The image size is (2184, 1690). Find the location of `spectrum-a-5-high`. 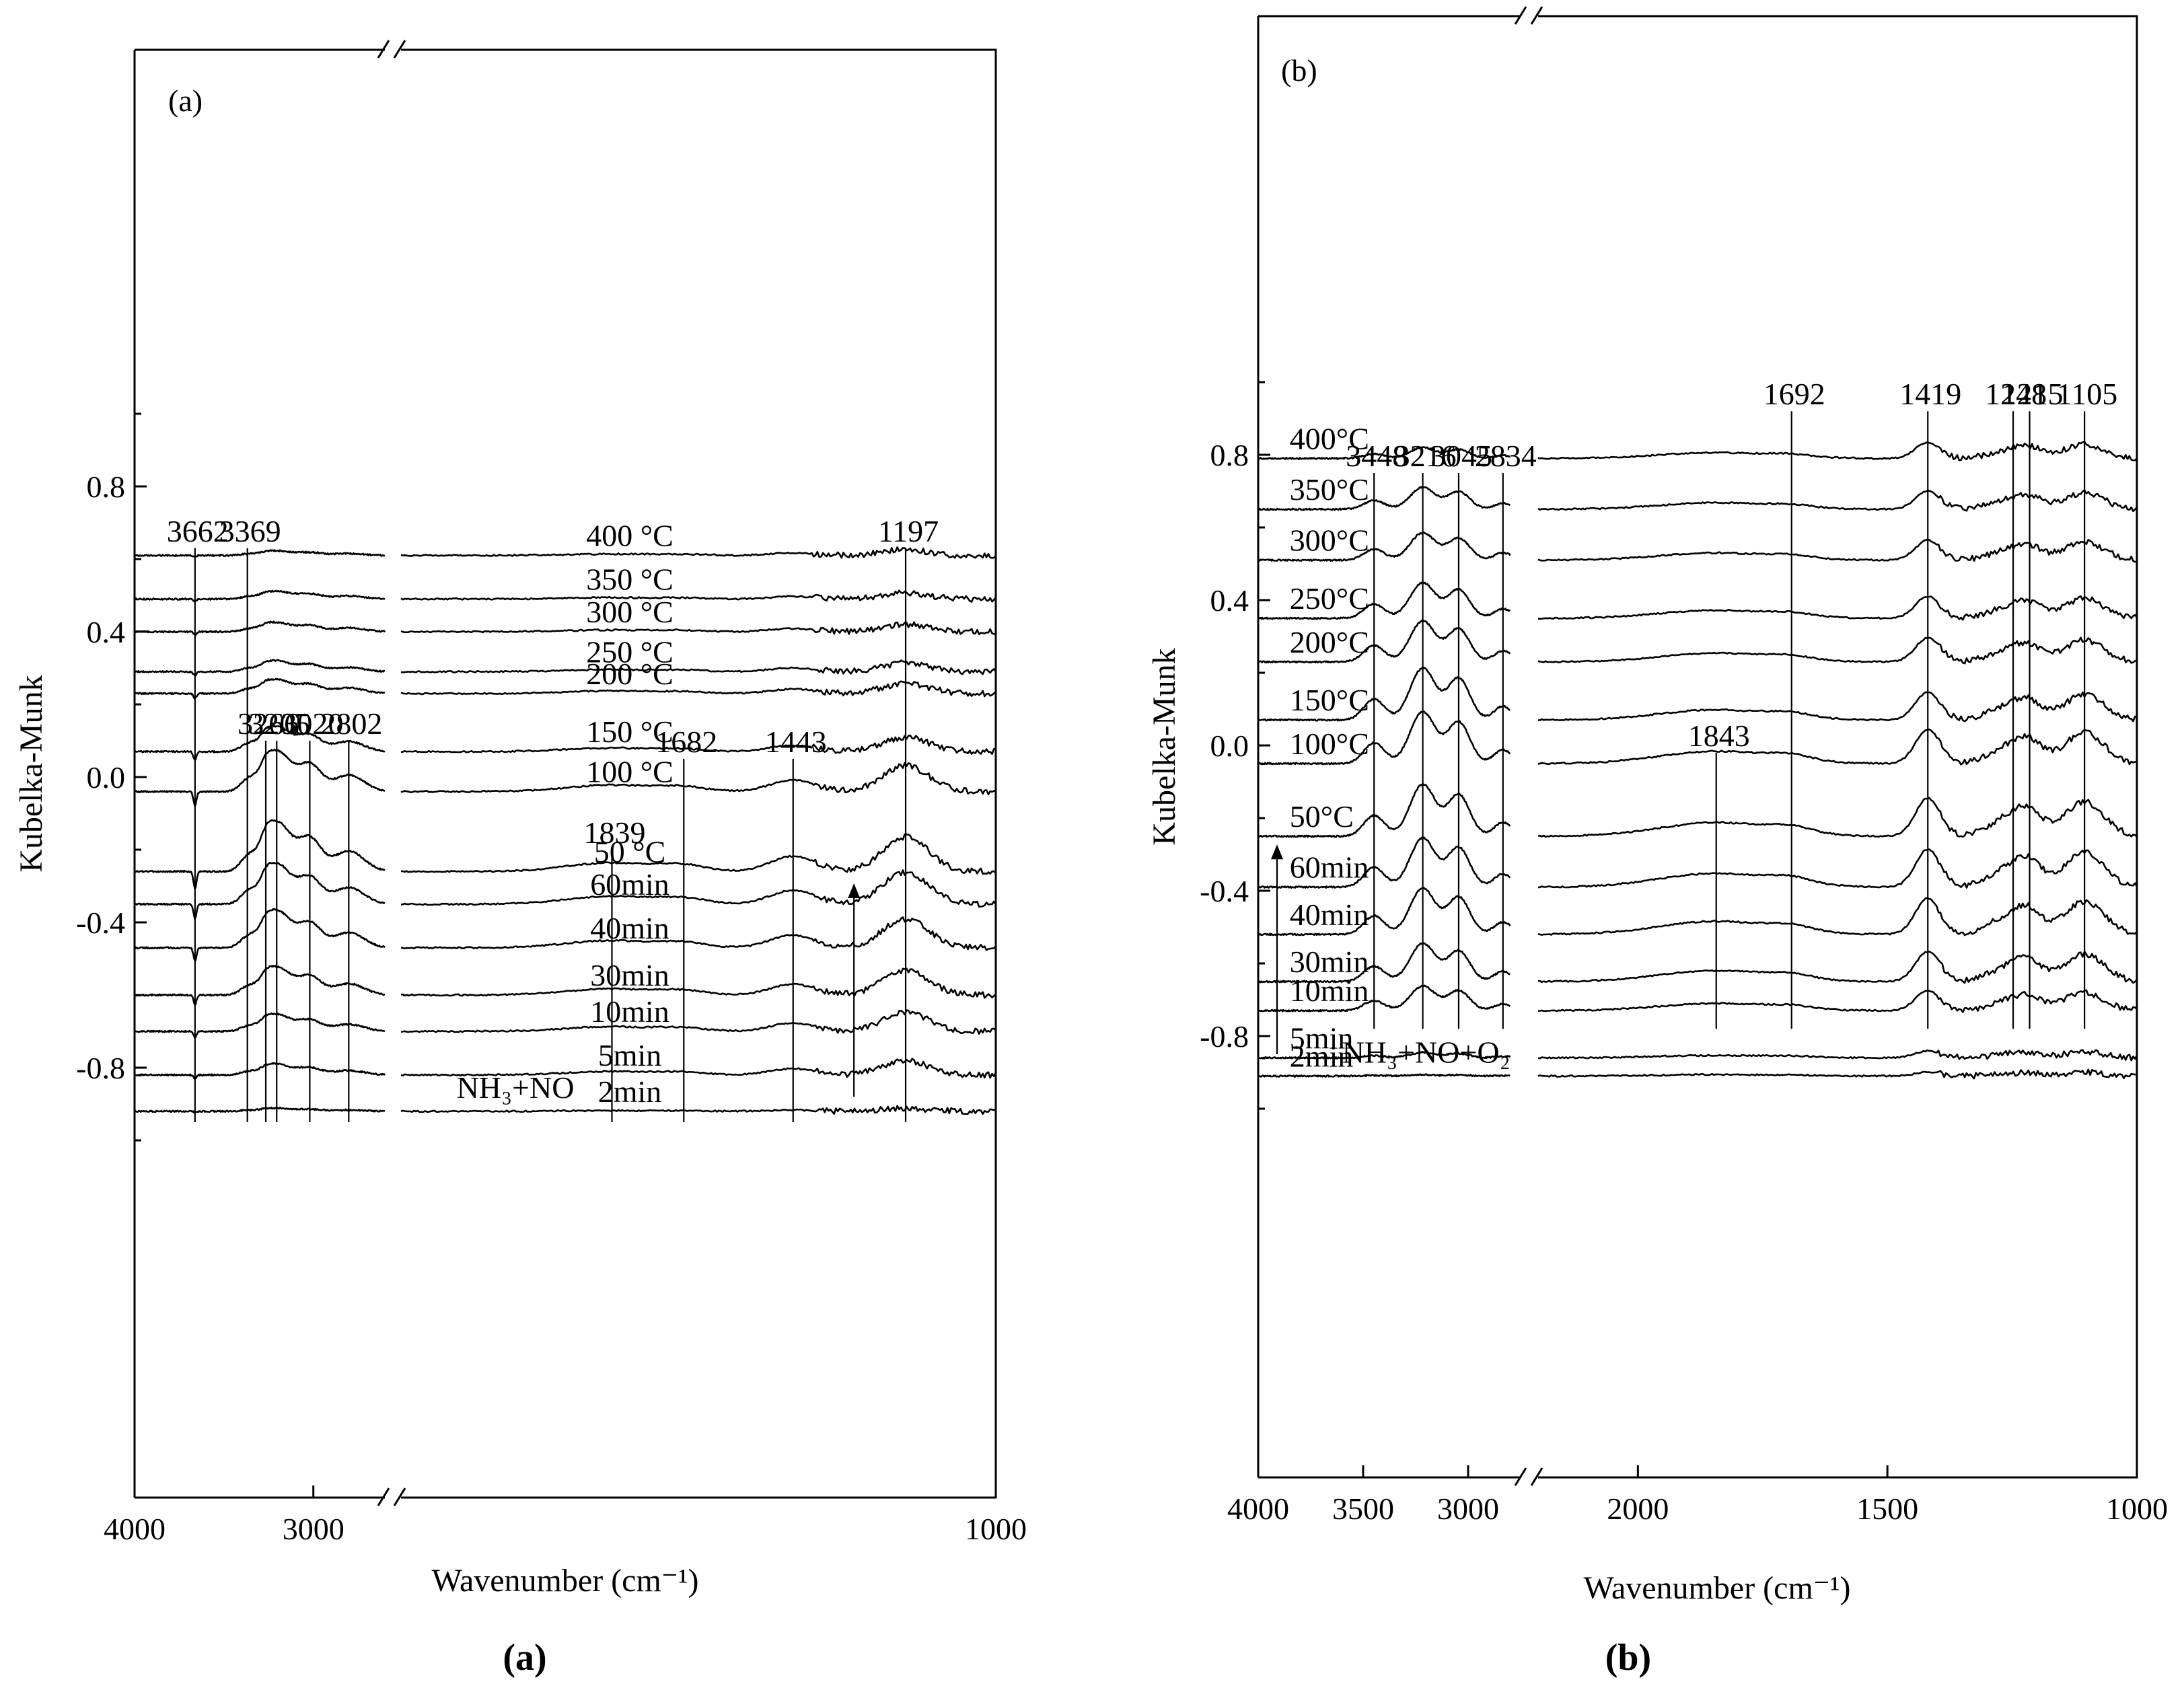

spectrum-a-5-high is located at coordinates (260, 890).